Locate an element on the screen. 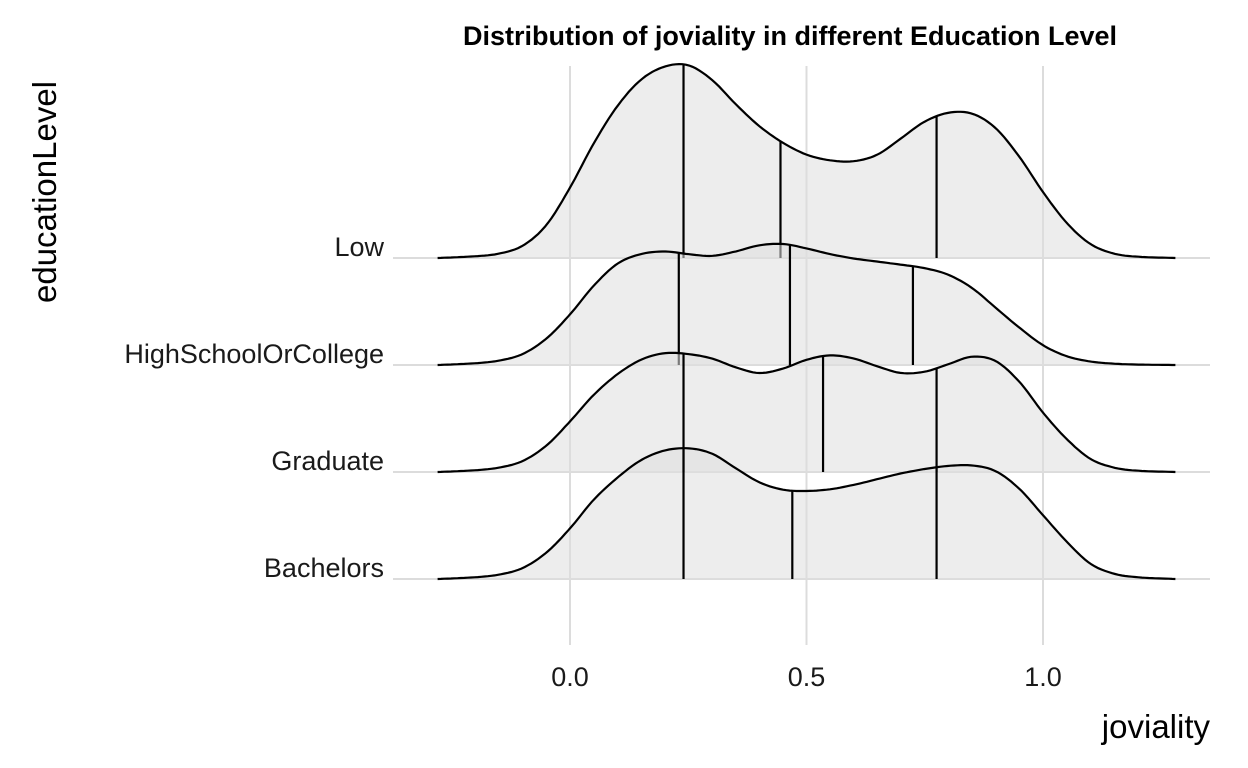 The image size is (1248, 768). ridge-fill-Bachelors is located at coordinates (806, 513).